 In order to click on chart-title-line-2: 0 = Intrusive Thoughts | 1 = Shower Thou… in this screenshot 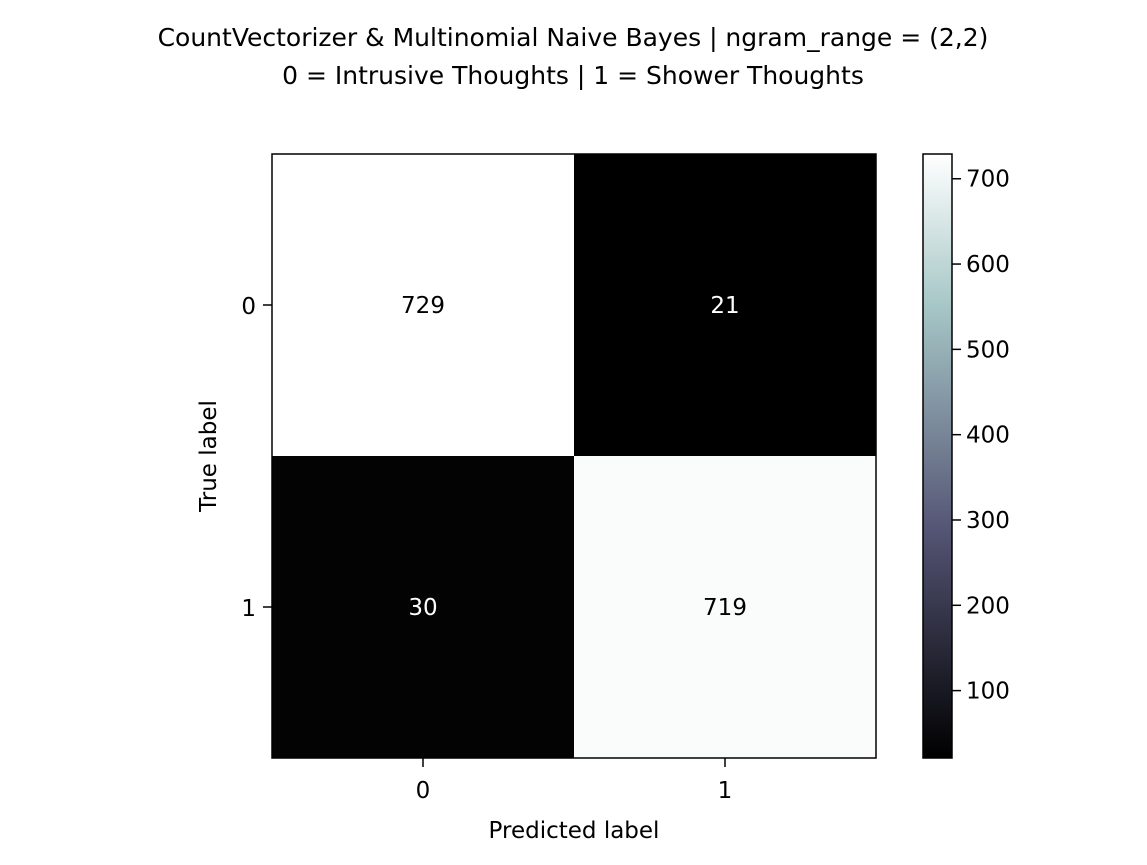, I will do `click(573, 75)`.